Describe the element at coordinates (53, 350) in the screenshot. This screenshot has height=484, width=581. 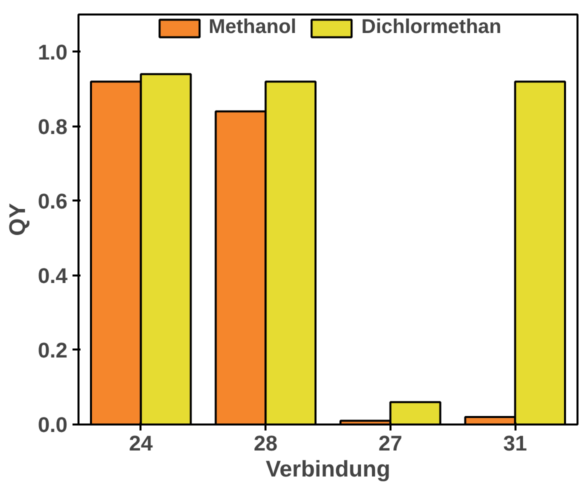
I see `y-tick-label: 0.2` at that location.